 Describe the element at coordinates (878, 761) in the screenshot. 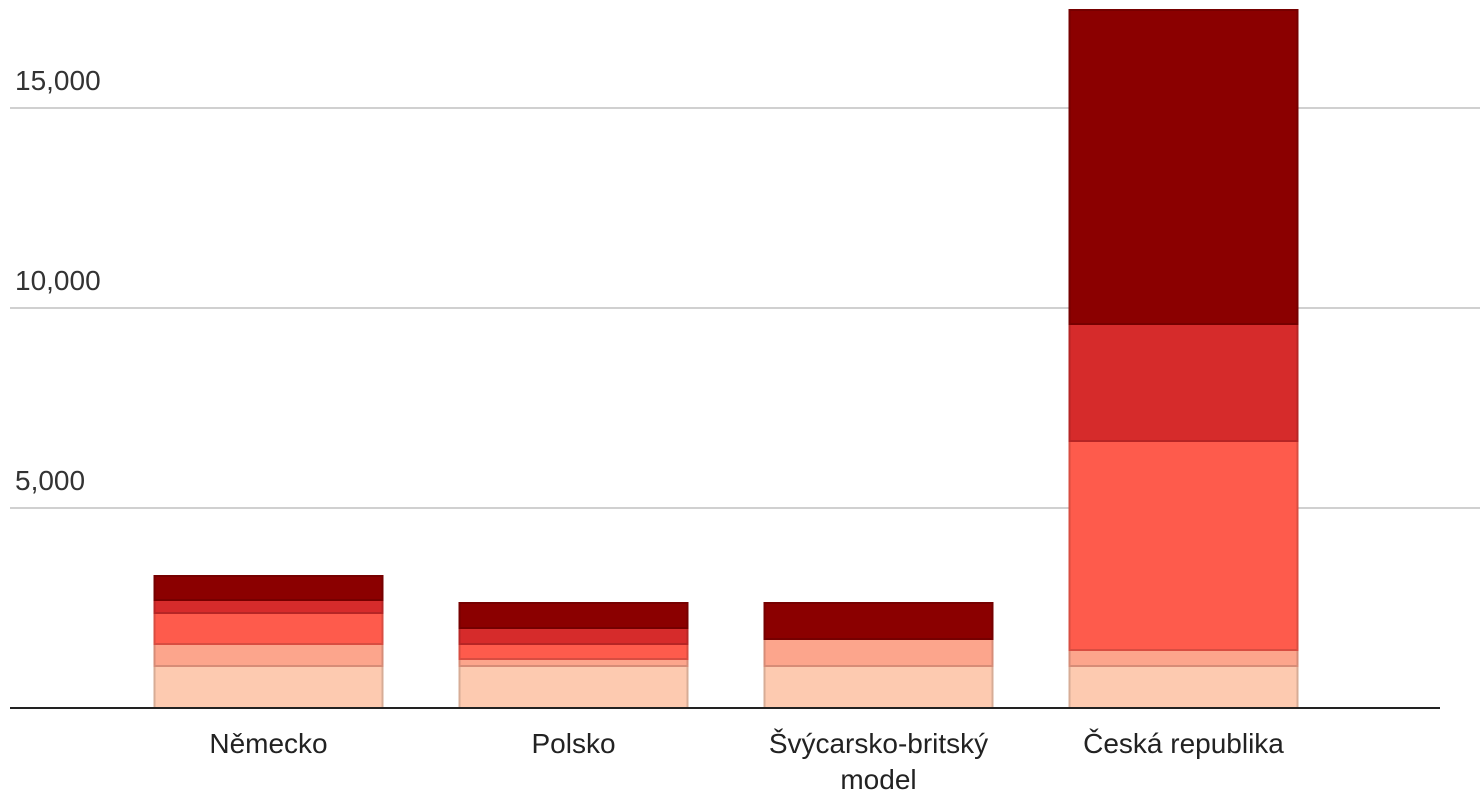

I see `x-tick-label: Švýcarsko-britský model` at that location.